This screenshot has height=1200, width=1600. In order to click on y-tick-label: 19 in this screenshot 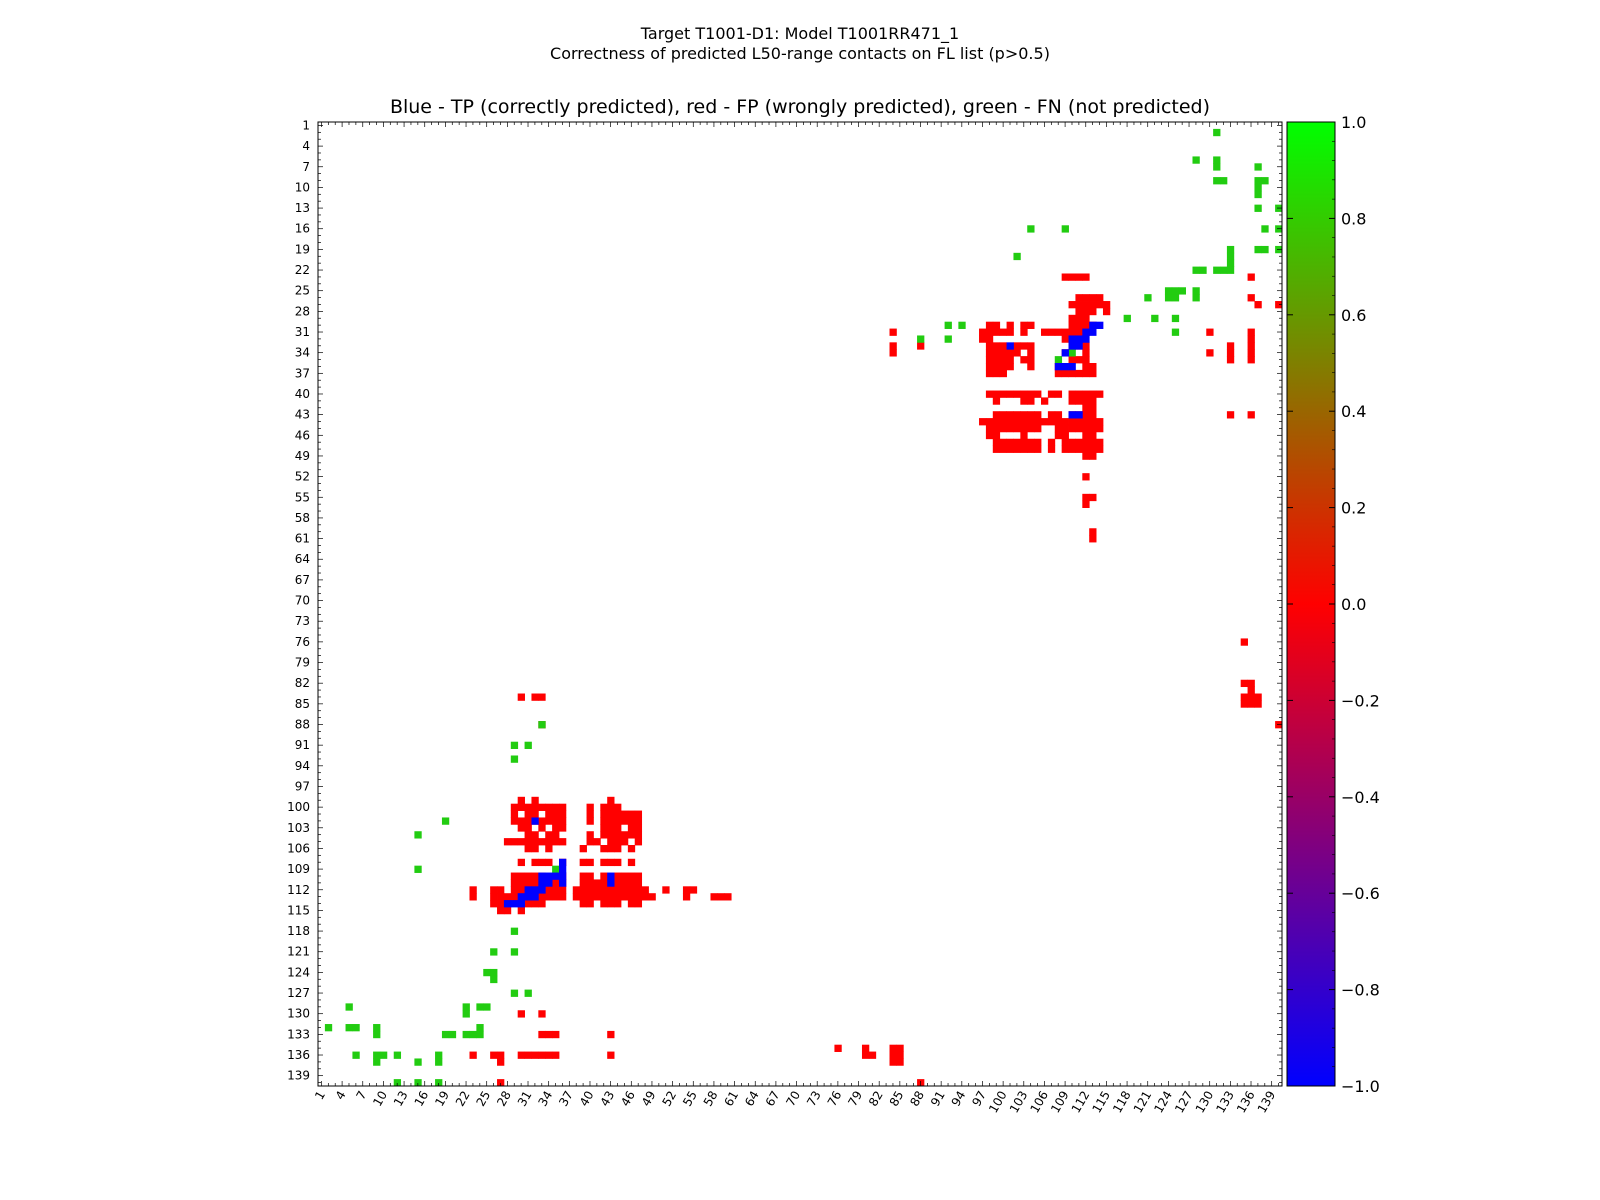, I will do `click(302, 249)`.